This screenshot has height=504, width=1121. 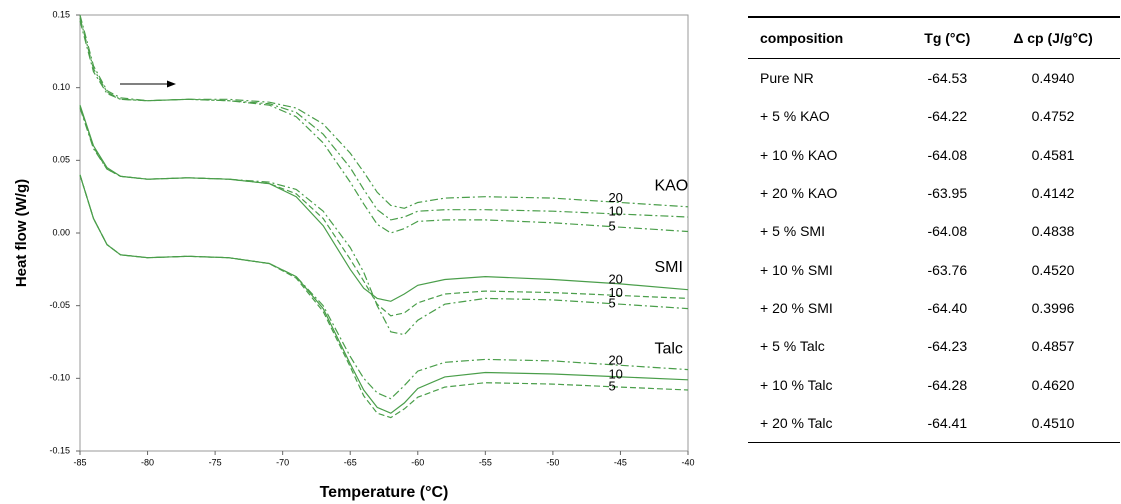 What do you see at coordinates (668, 267) in the screenshot?
I see `group-label: SMI` at bounding box center [668, 267].